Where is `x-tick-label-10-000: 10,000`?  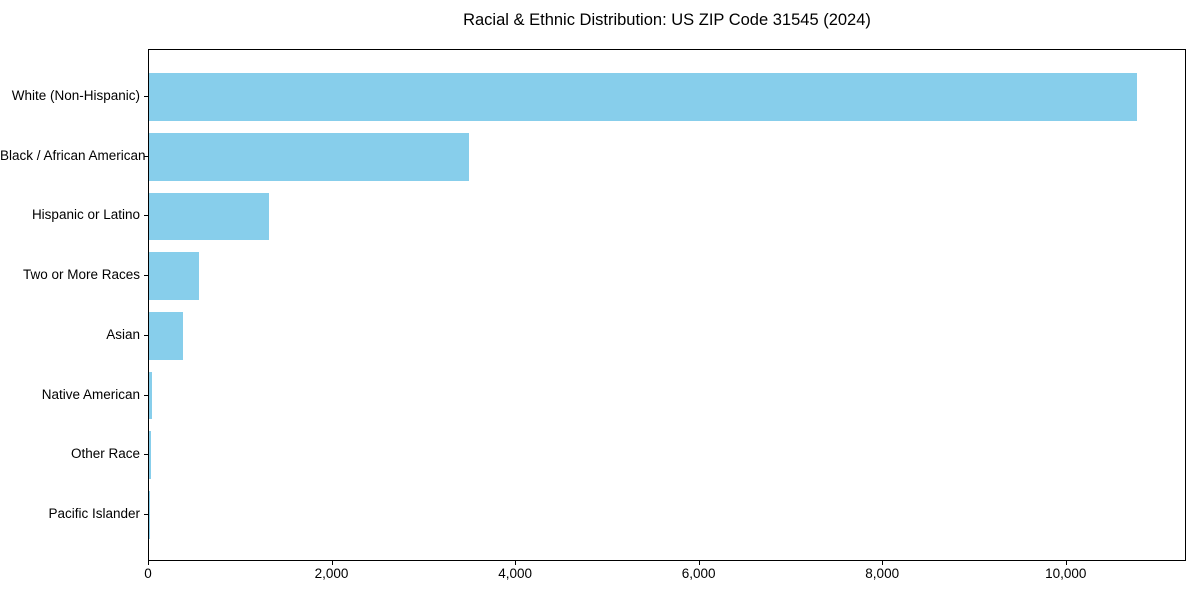 x-tick-label-10-000: 10,000 is located at coordinates (1066, 573).